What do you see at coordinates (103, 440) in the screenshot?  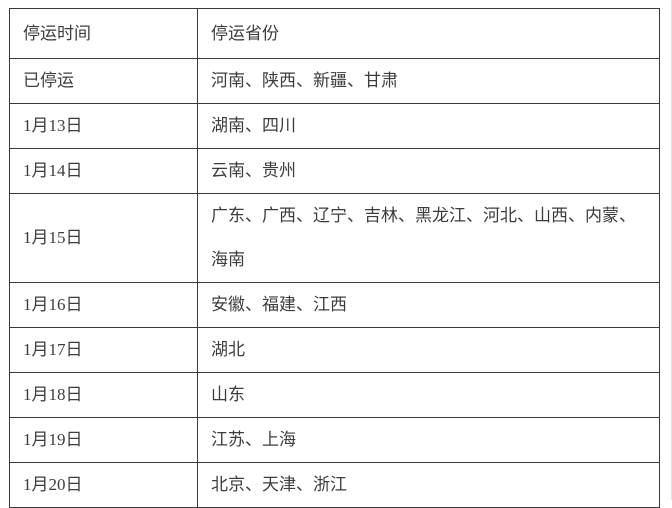 I see `time-cell: 1月19日` at bounding box center [103, 440].